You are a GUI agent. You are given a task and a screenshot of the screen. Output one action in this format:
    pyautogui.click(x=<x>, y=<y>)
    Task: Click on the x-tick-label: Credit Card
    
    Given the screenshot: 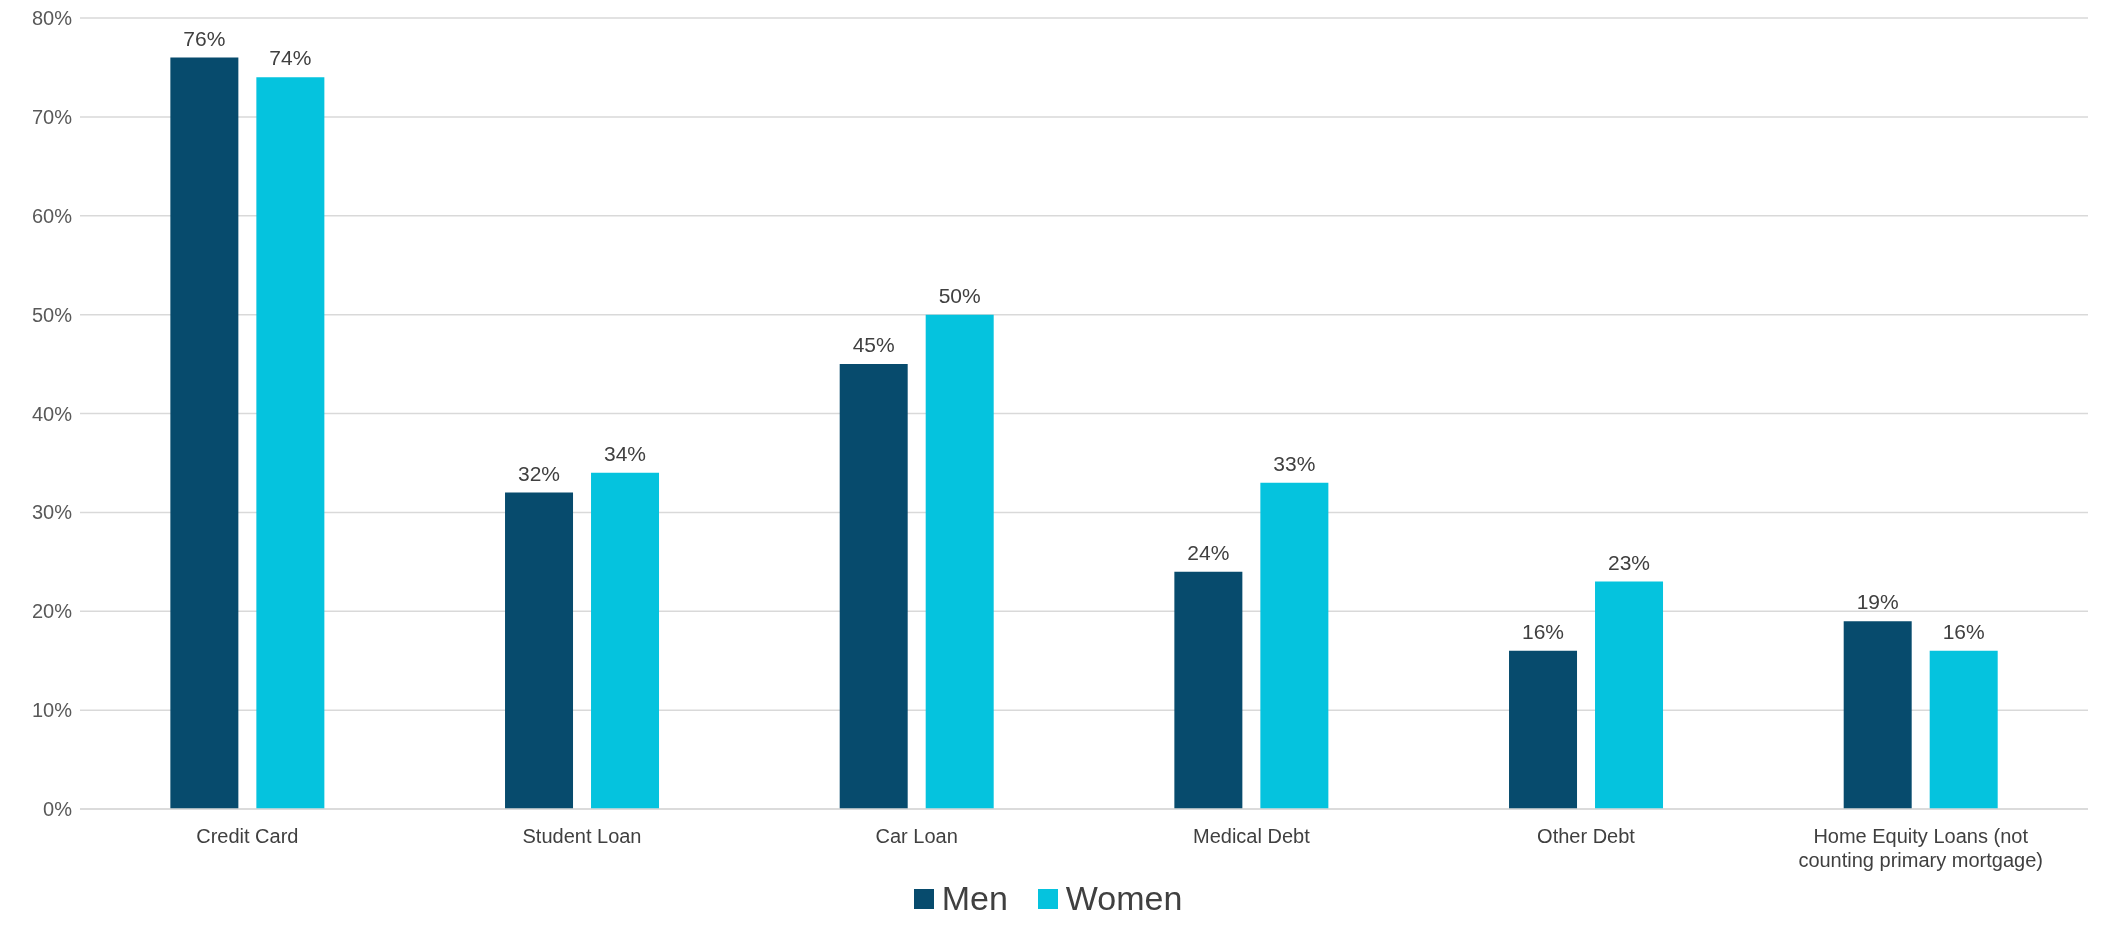 What is the action you would take?
    pyautogui.click(x=247, y=836)
    